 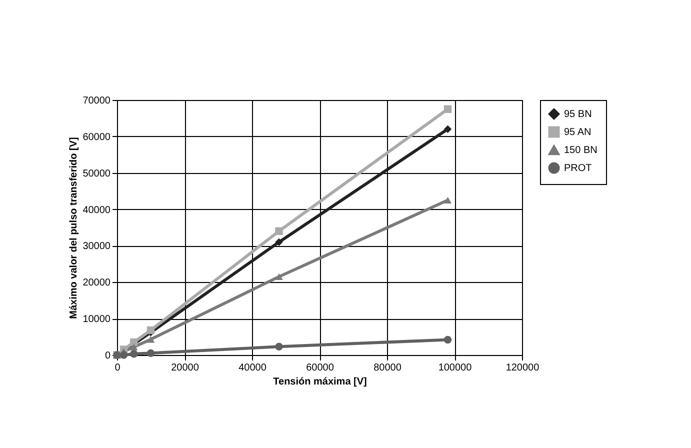 I want to click on y-tick-label: 70000, so click(x=96, y=101).